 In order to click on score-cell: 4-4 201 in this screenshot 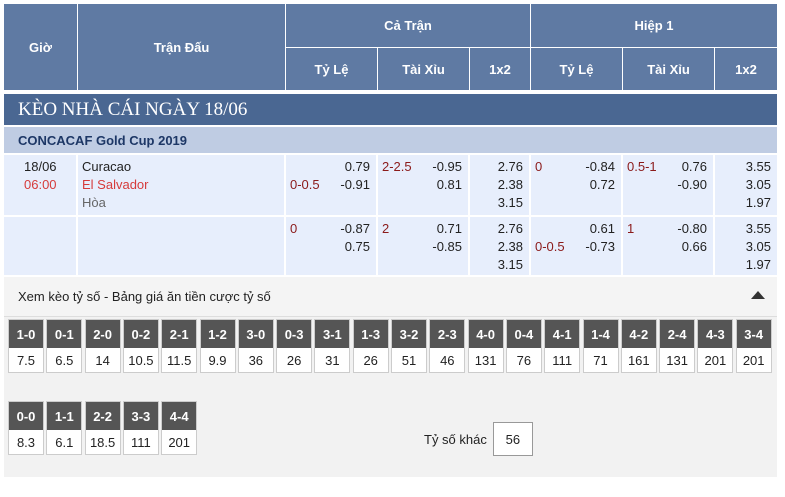, I will do `click(179, 428)`.